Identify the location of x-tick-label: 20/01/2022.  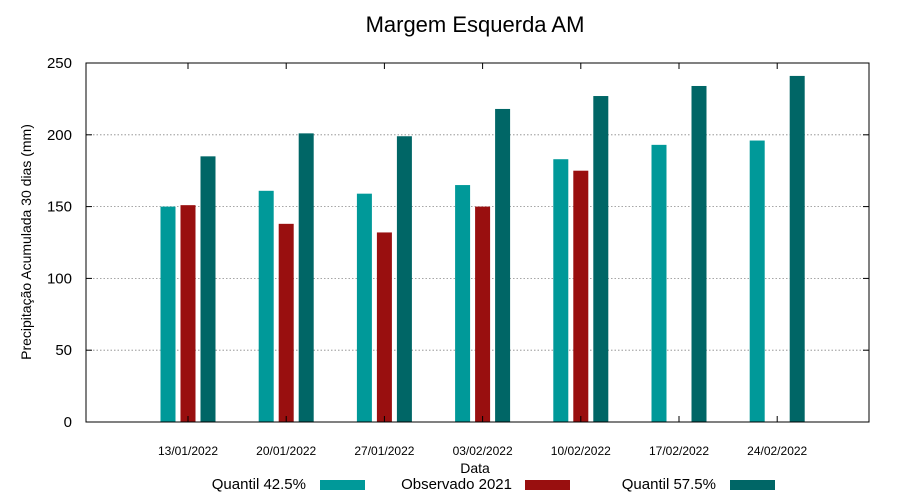
(286, 451).